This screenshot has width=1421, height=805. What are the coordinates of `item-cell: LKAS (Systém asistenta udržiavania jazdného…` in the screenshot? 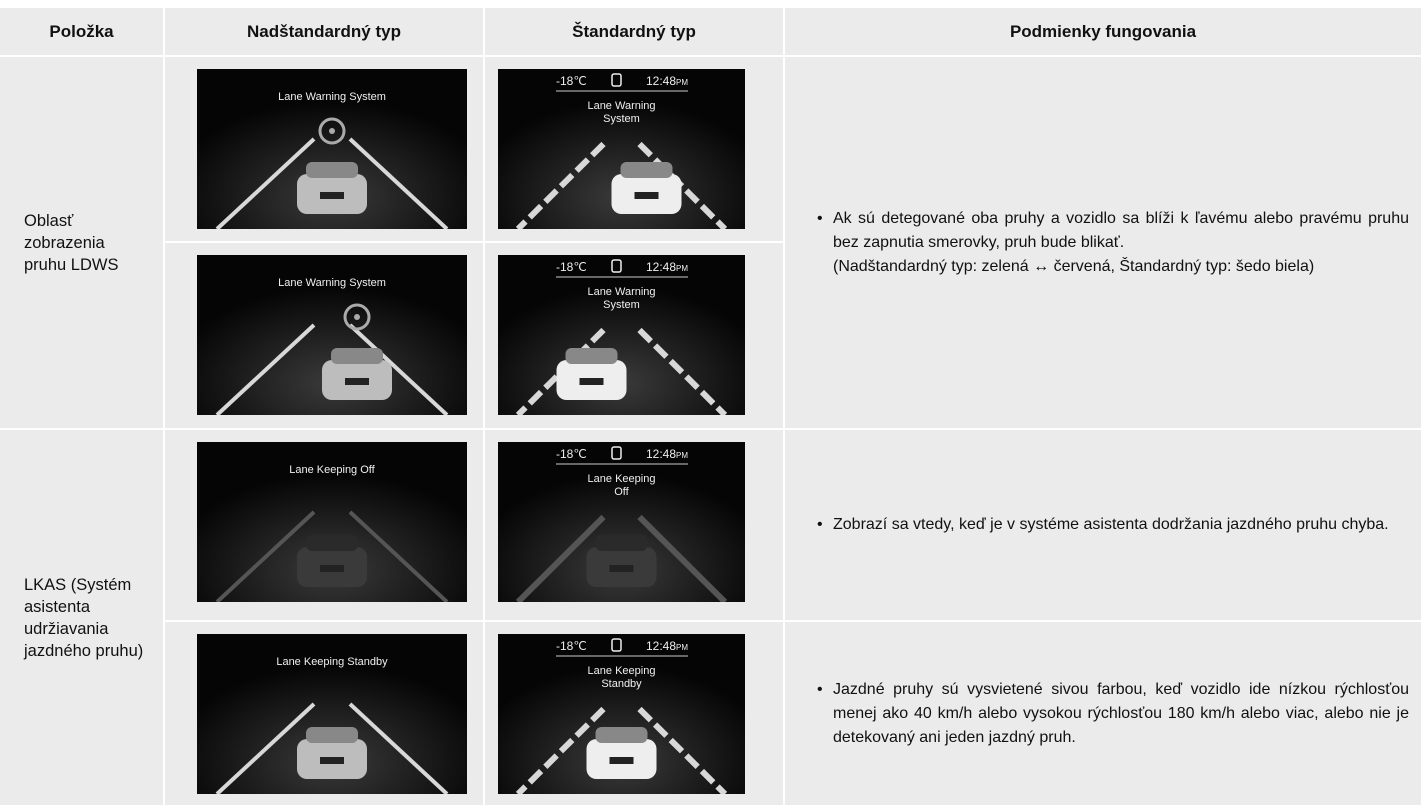 It's located at (81, 617).